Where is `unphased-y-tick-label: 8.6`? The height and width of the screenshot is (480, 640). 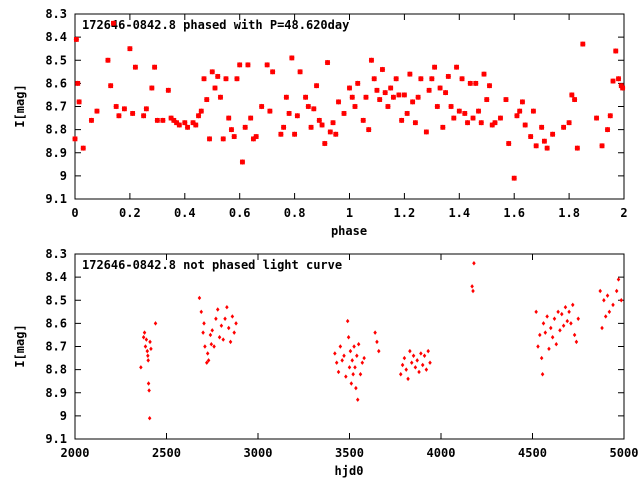 unphased-y-tick-label: 8.6 is located at coordinates (56, 323).